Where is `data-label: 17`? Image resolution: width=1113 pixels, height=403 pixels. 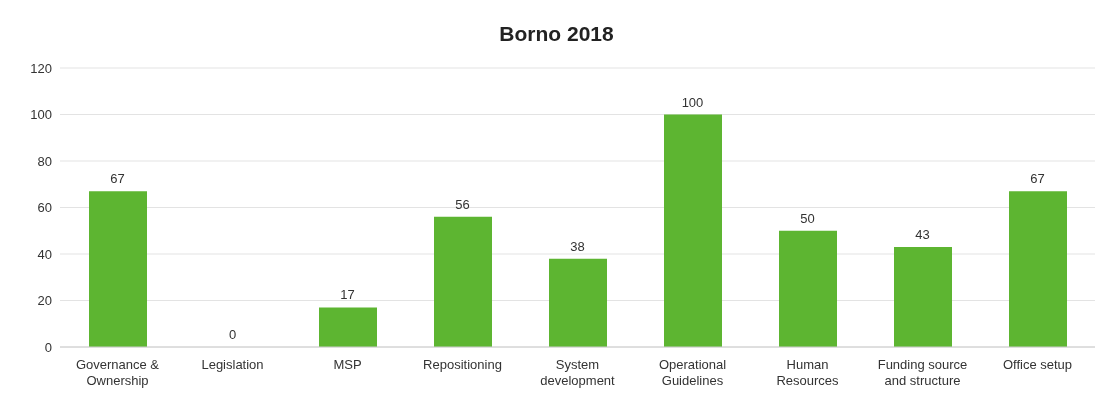 data-label: 17 is located at coordinates (347, 295).